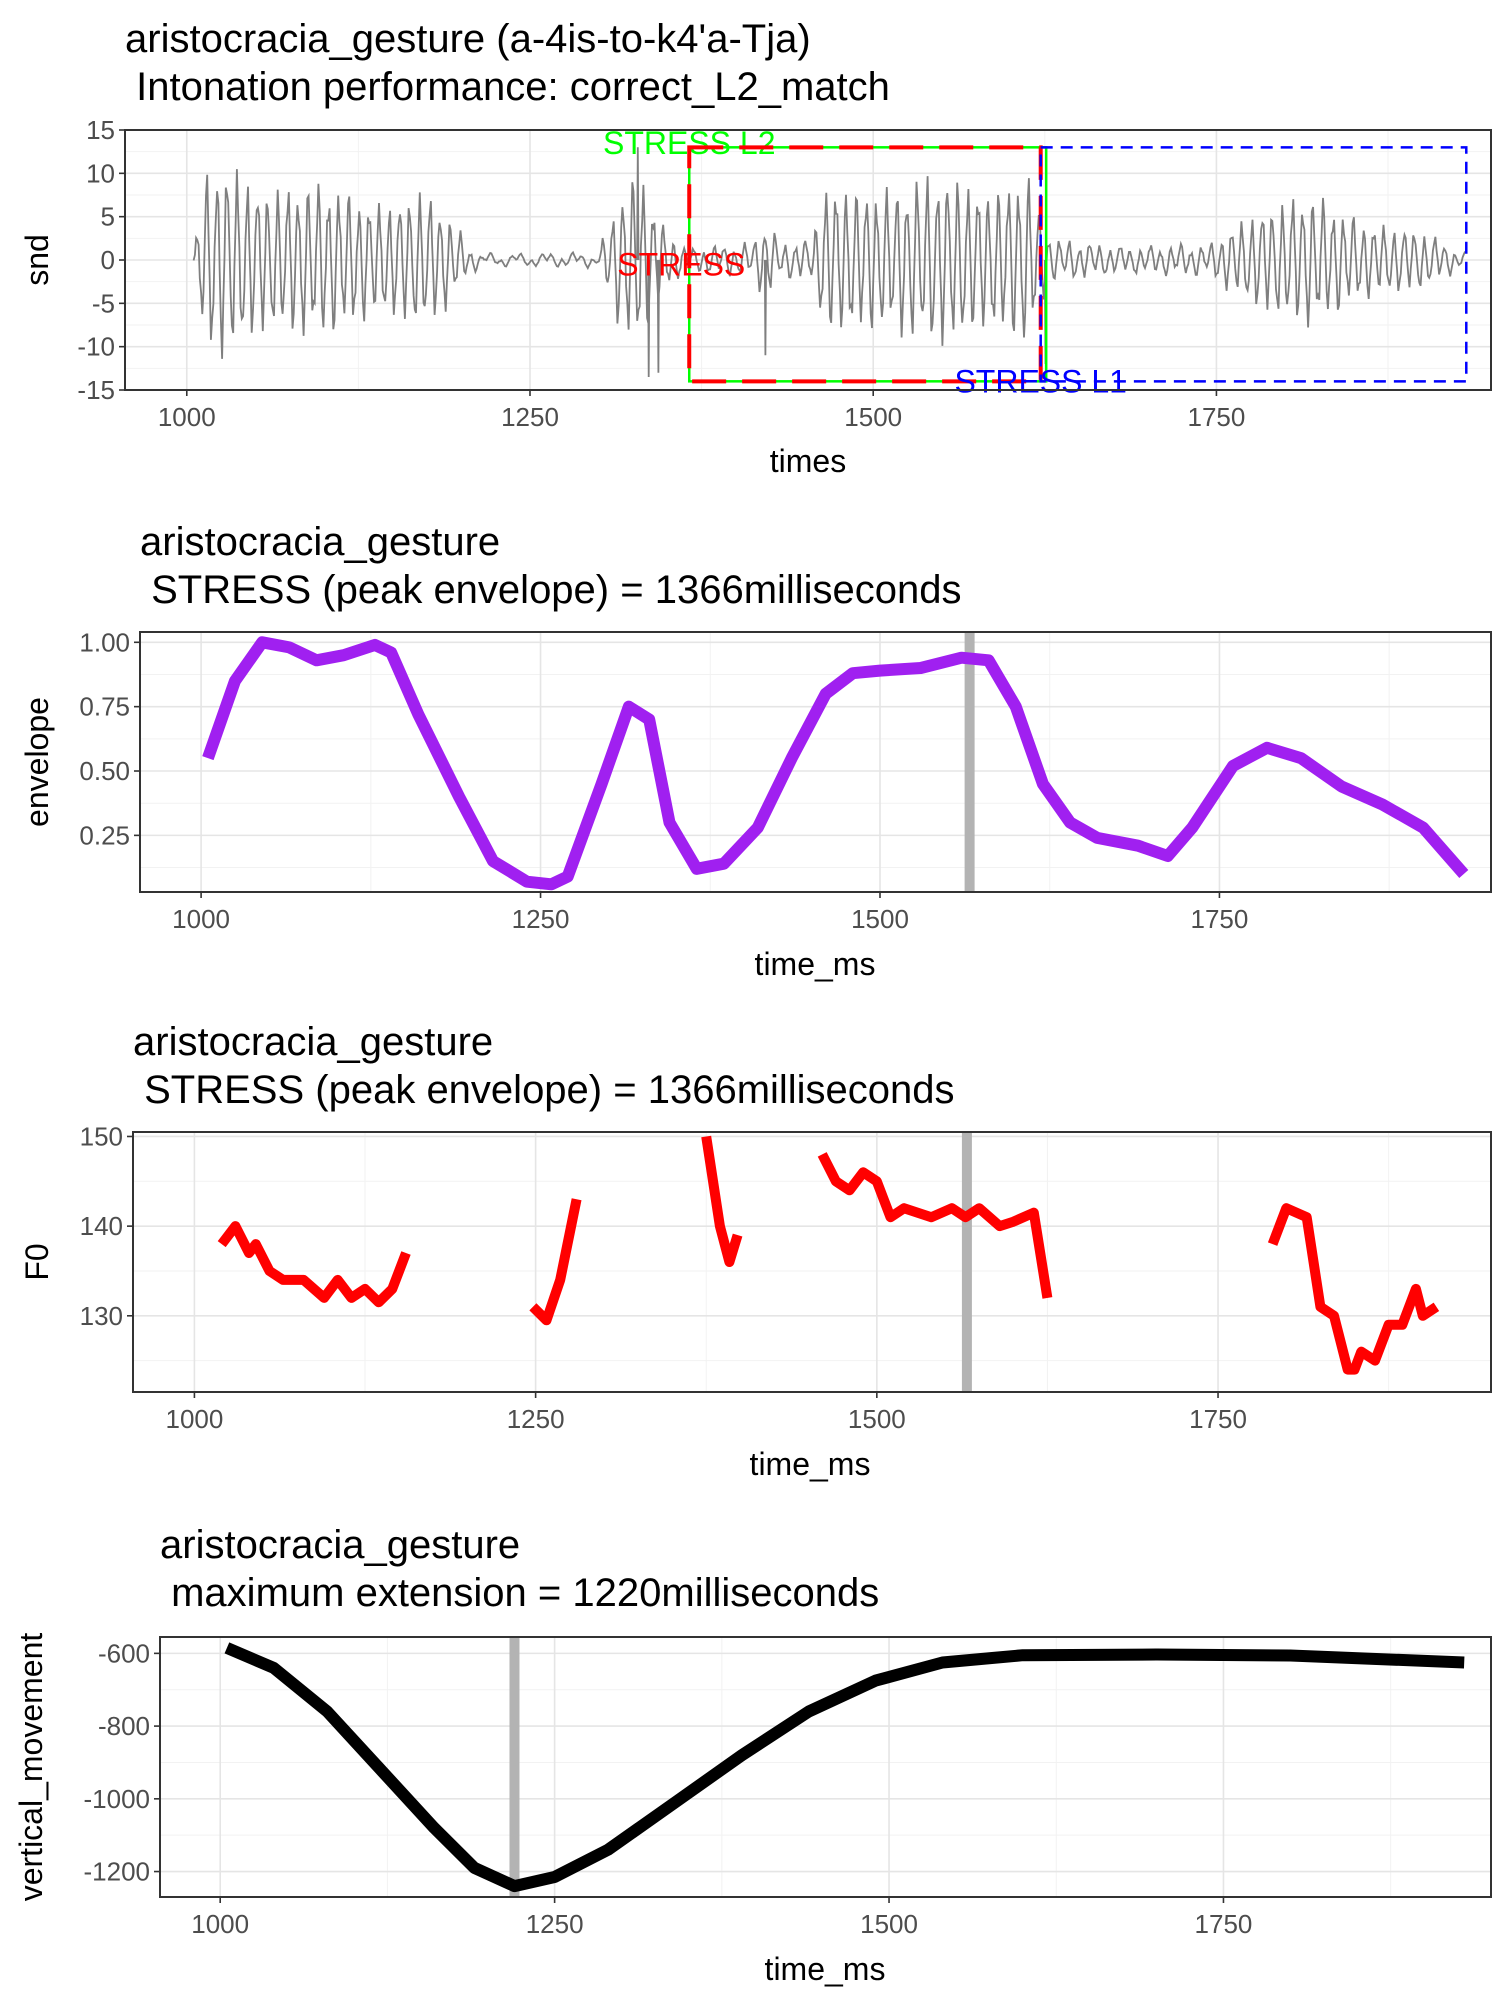 This screenshot has height=2000, width=1500. Describe the element at coordinates (889, 1924) in the screenshot. I see `panel-4-x-tick-label: 1500` at that location.